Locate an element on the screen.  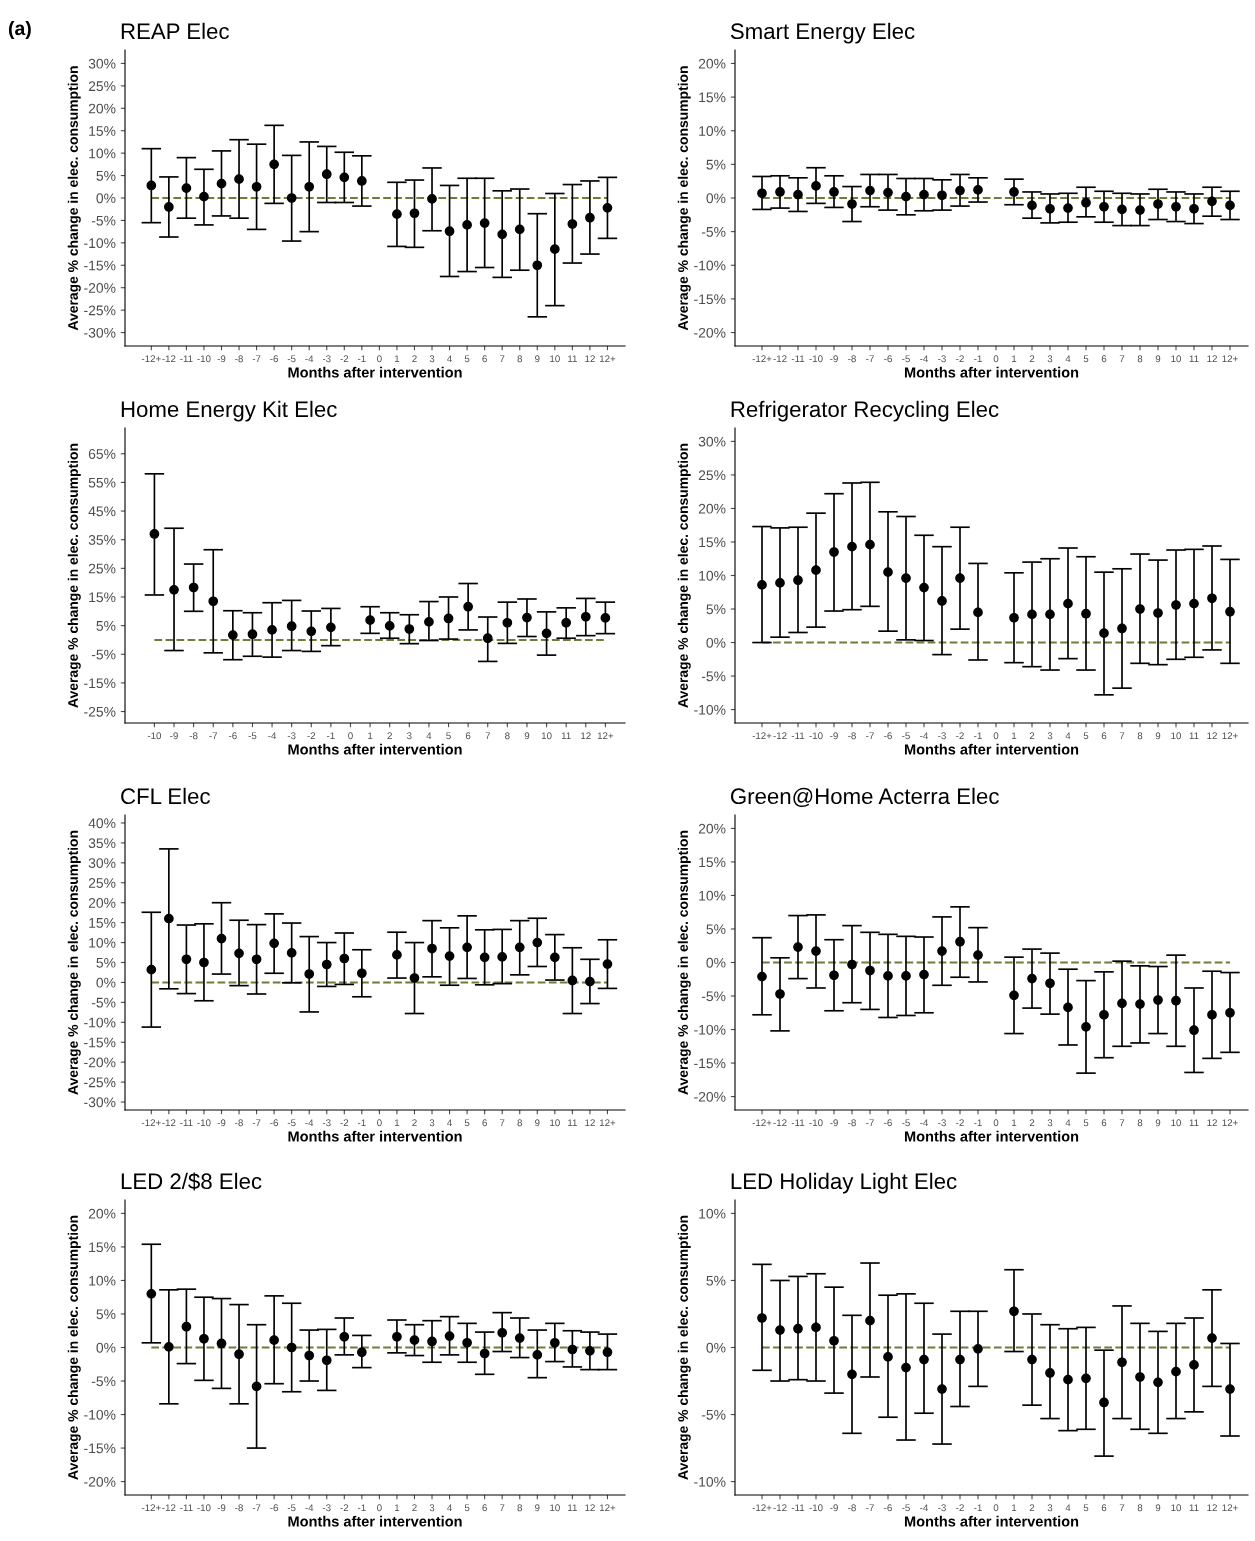
y-tick-label: 20% is located at coordinates (712, 63).